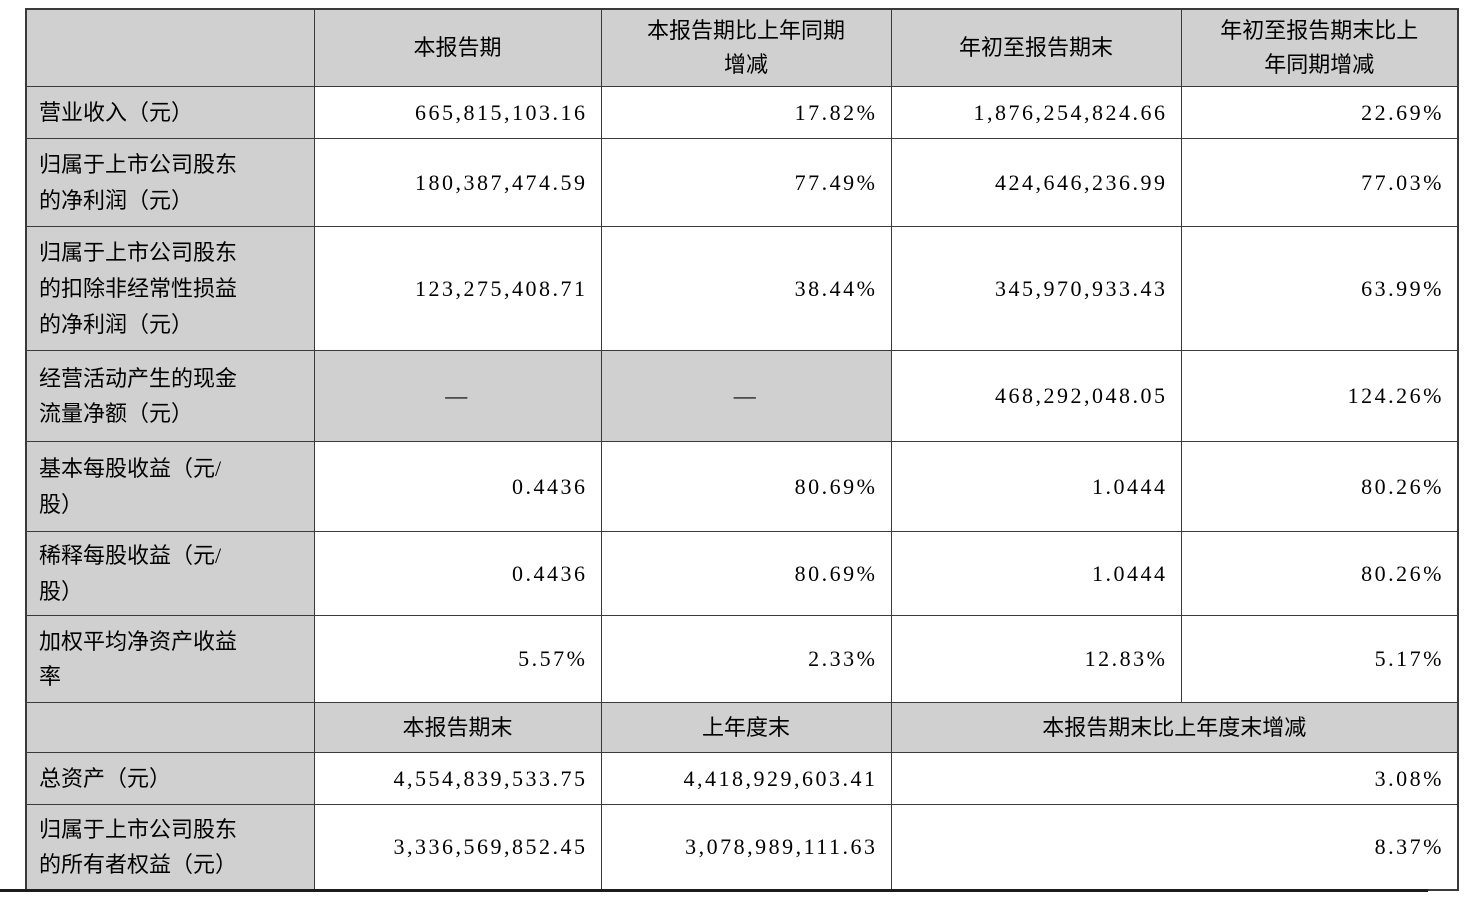 This screenshot has height=897, width=1479. What do you see at coordinates (746, 289) in the screenshot?
I see `cell-value: 38.44%` at bounding box center [746, 289].